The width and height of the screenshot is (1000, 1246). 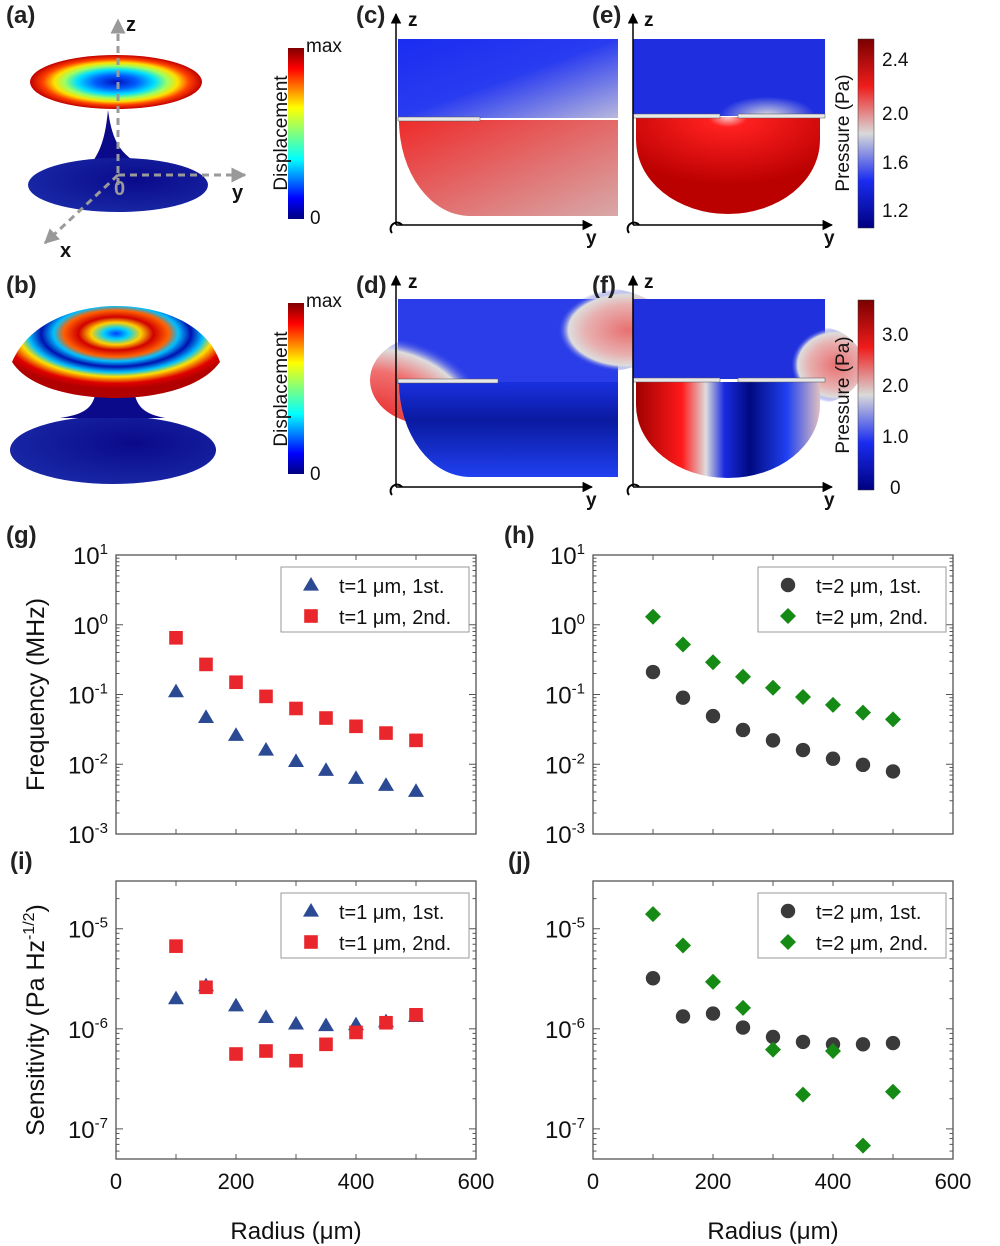 What do you see at coordinates (81, 209) in the screenshot?
I see `x-axis-arrow` at bounding box center [81, 209].